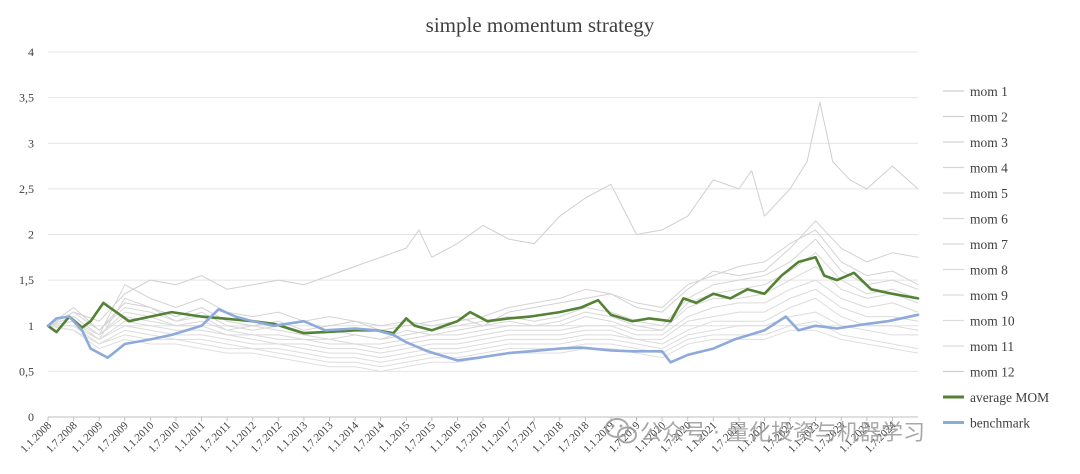 This screenshot has width=1080, height=474. What do you see at coordinates (989, 91) in the screenshot?
I see `legend-label: mom 1` at bounding box center [989, 91].